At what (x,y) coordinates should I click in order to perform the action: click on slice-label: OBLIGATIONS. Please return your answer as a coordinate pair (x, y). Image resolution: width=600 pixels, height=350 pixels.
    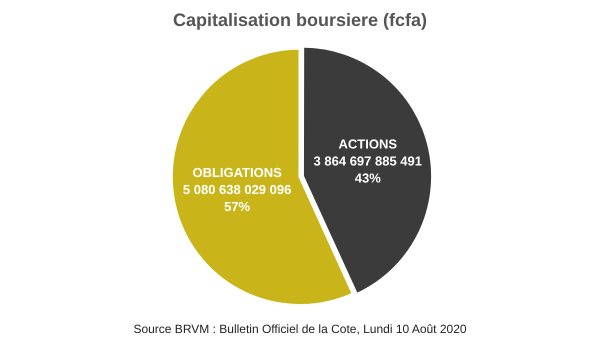
    Looking at the image, I should click on (237, 172).